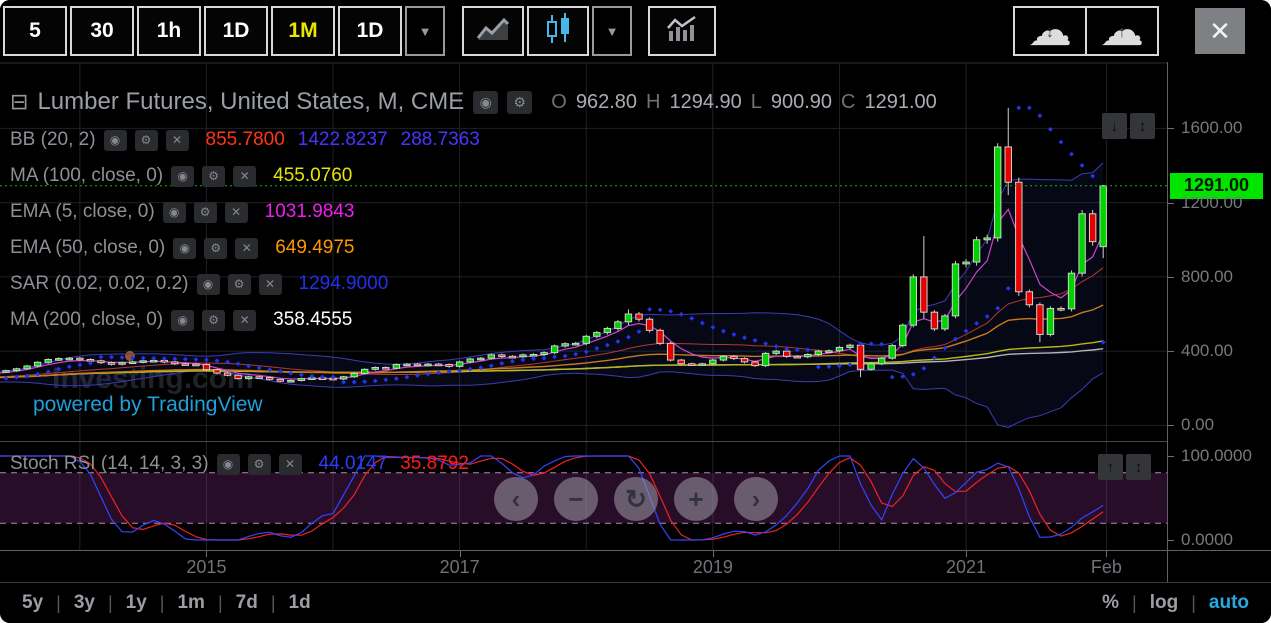 The image size is (1271, 623). I want to click on scale-log: log, so click(1164, 602).